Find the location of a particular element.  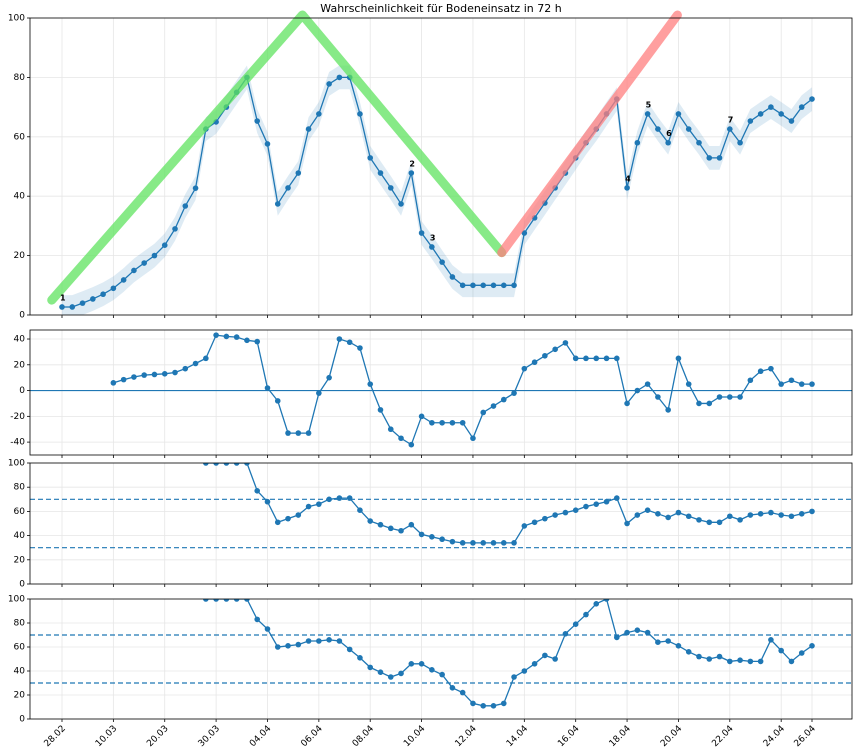

y-tick-label: 20 is located at coordinates (20, 256).